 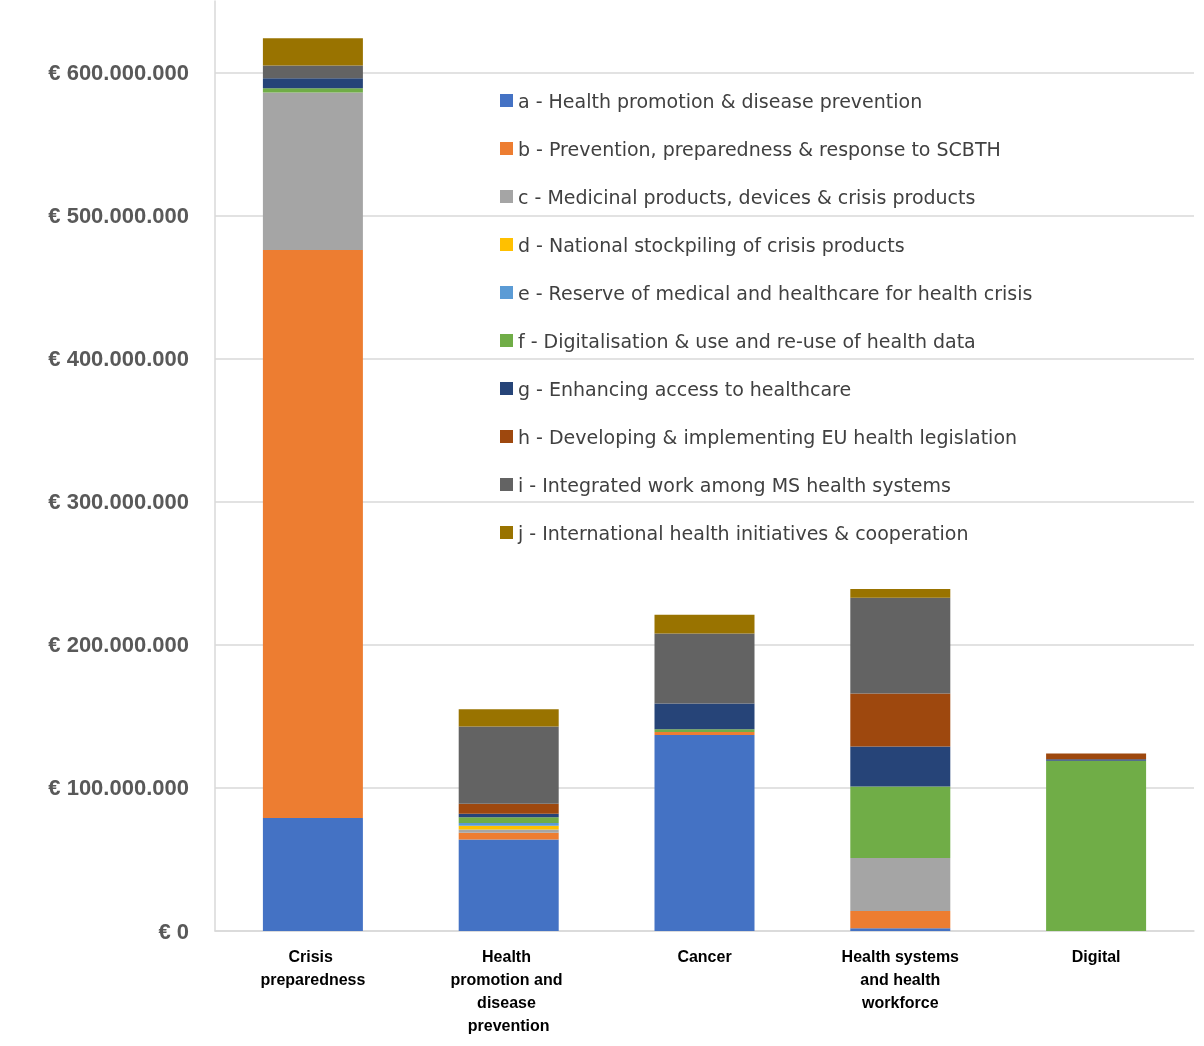 I want to click on x-tick-label: Health promotion and disease prevention, so click(x=508, y=991).